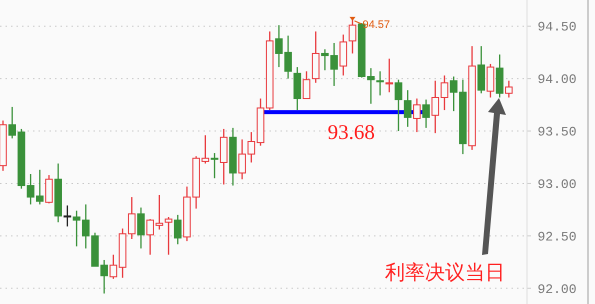 Image resolution: width=595 pixels, height=304 pixels. What do you see at coordinates (351, 132) in the screenshot?
I see `annotation: 93.68` at bounding box center [351, 132].